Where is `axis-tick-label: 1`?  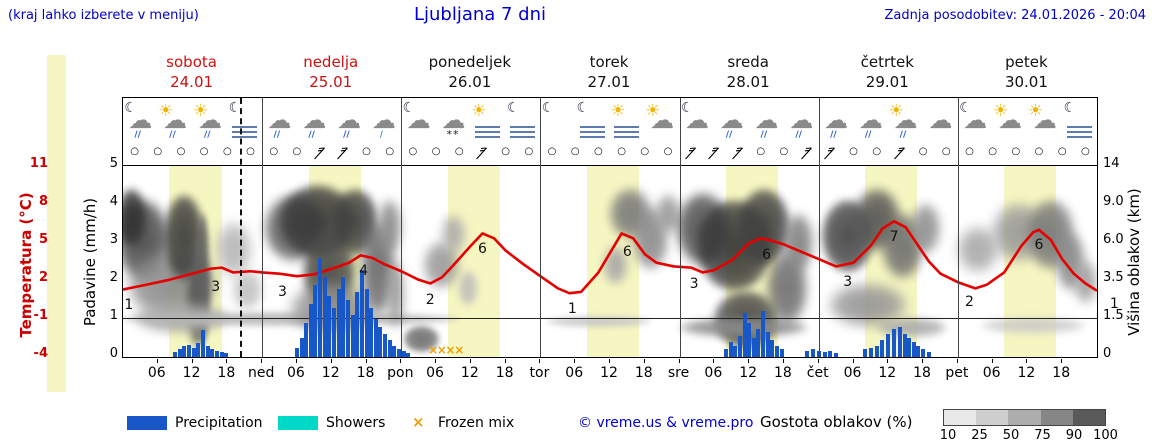
axis-tick-label: 1 is located at coordinates (113, 315).